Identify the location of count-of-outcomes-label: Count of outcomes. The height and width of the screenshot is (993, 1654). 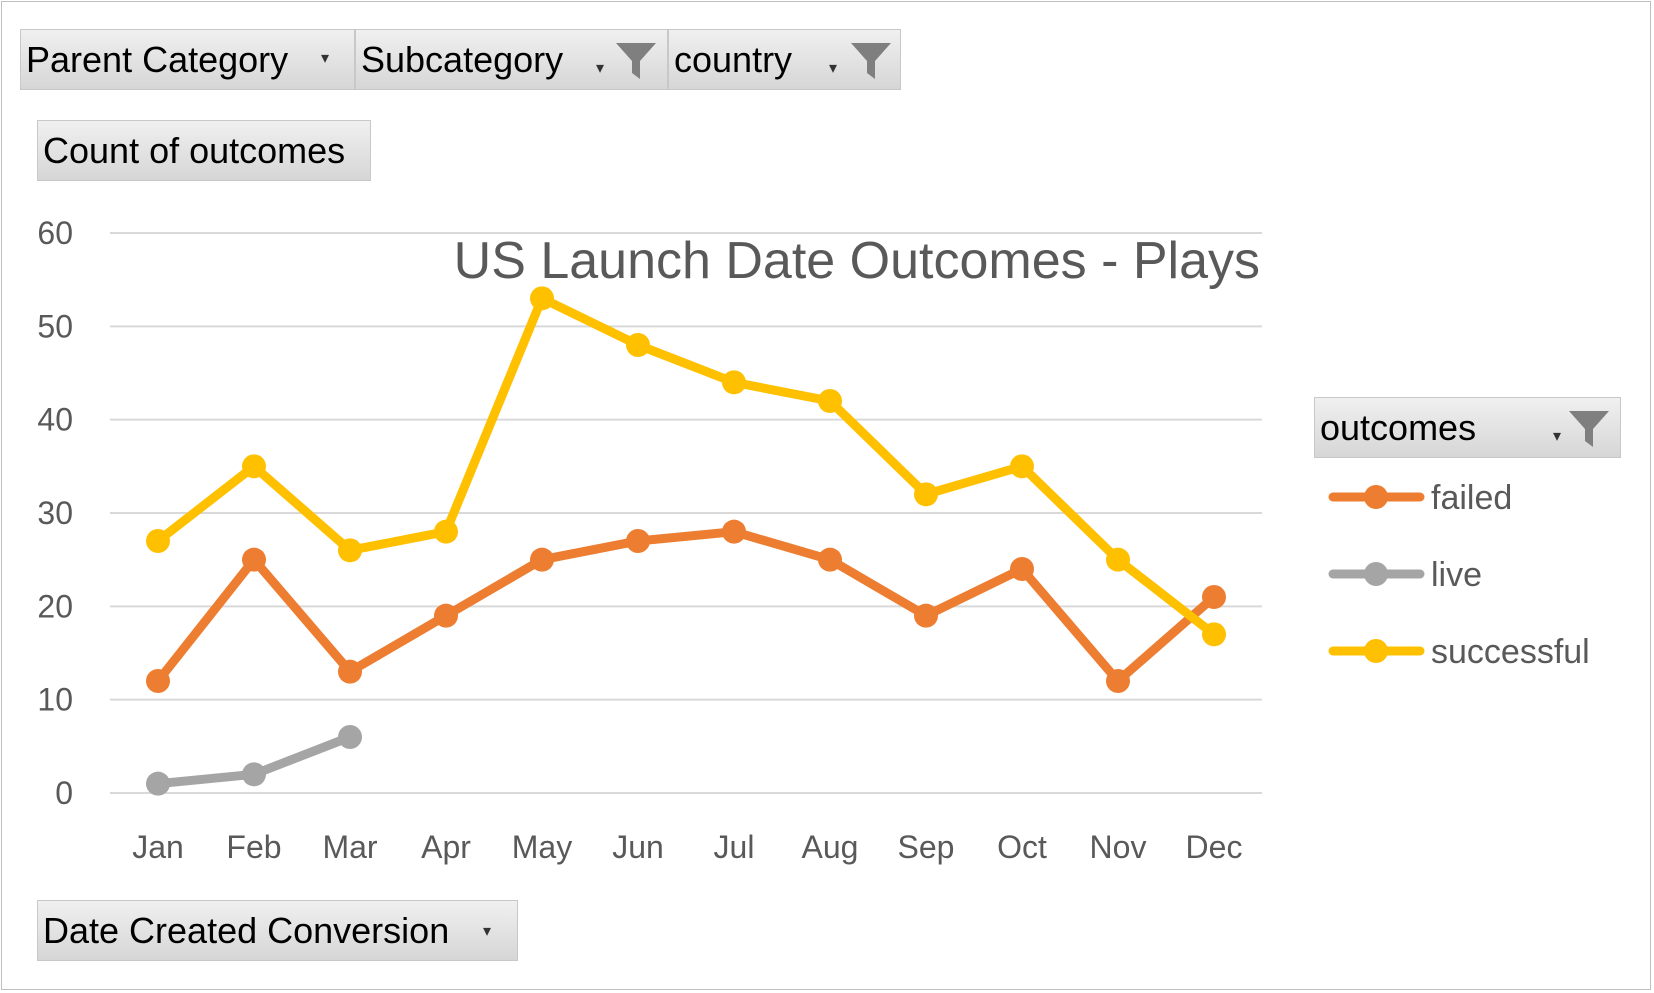
(194, 150).